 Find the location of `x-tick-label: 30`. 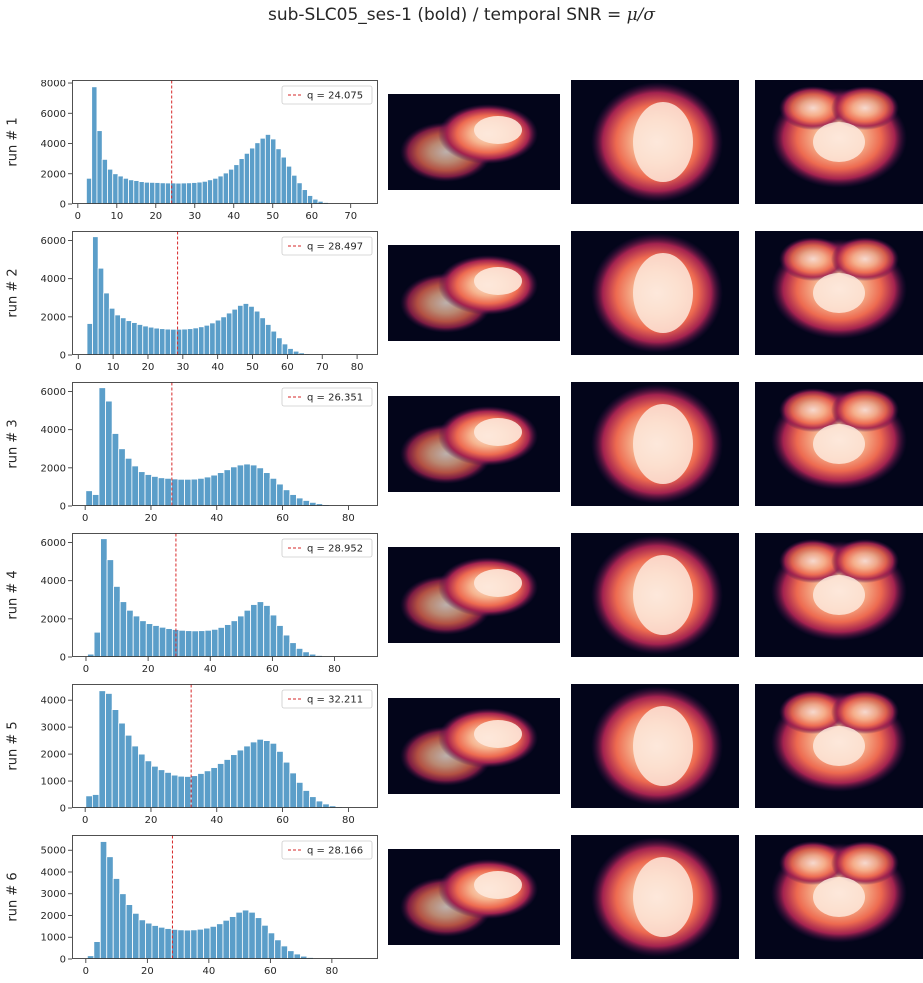

x-tick-label: 30 is located at coordinates (194, 216).